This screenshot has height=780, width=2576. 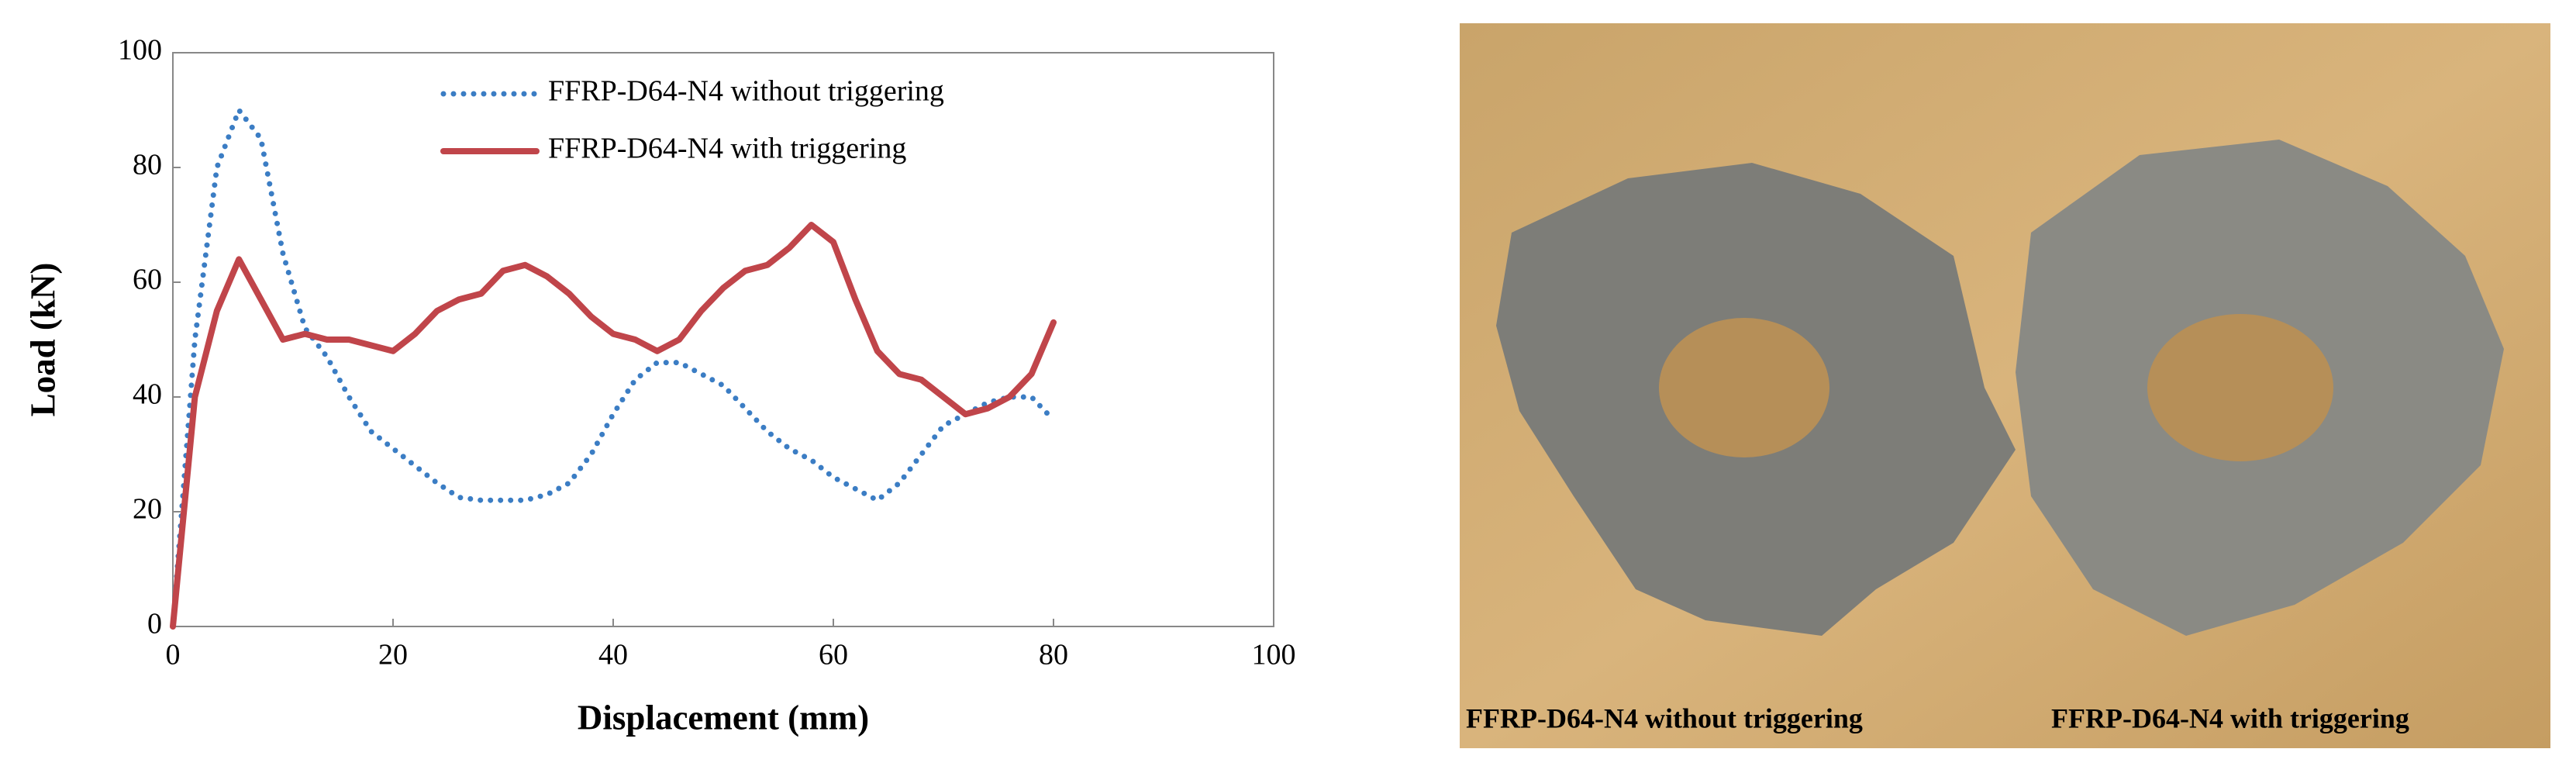 I want to click on legend-label: FFRP-D64-N4 with triggering, so click(x=727, y=149).